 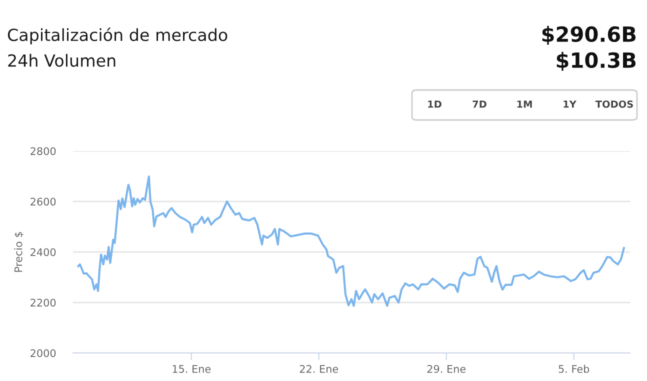 I want to click on text: 1D, so click(x=435, y=104).